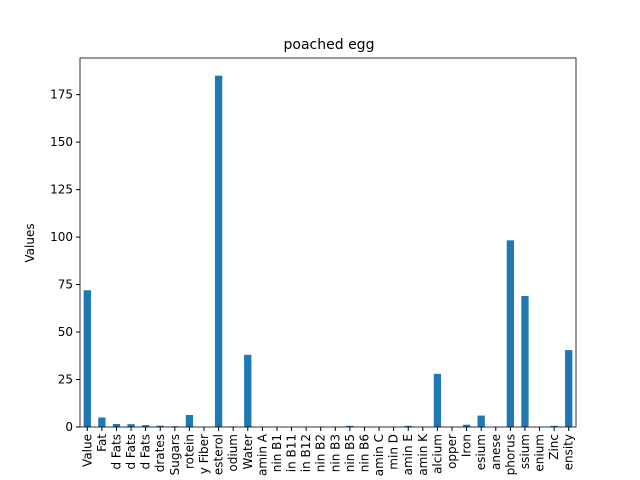 Image resolution: width=640 pixels, height=480 pixels. I want to click on x-tick-label: min D, so click(394, 452).